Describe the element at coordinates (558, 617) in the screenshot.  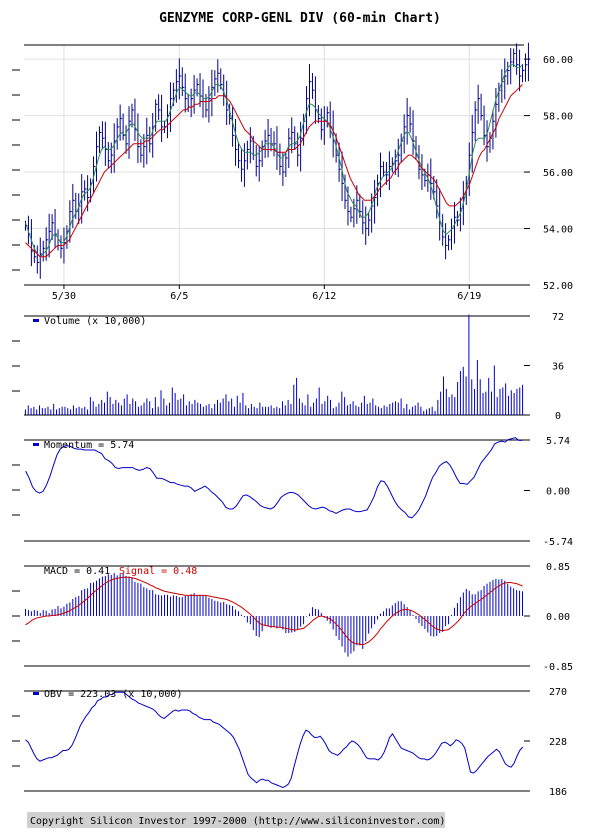
I see `macd-y-tick-label: 0.00` at that location.